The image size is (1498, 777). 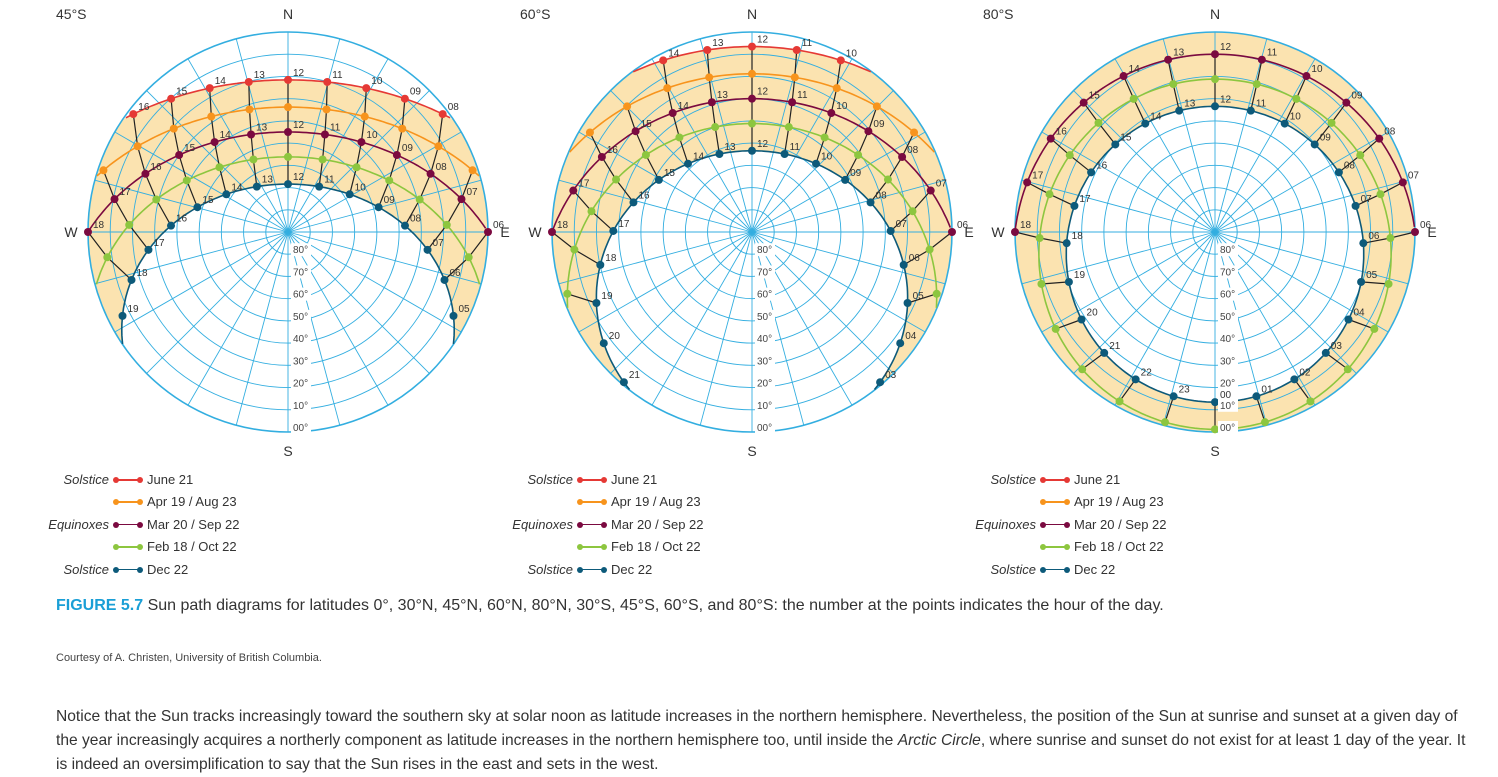 I want to click on compass-north: N, so click(x=288, y=14).